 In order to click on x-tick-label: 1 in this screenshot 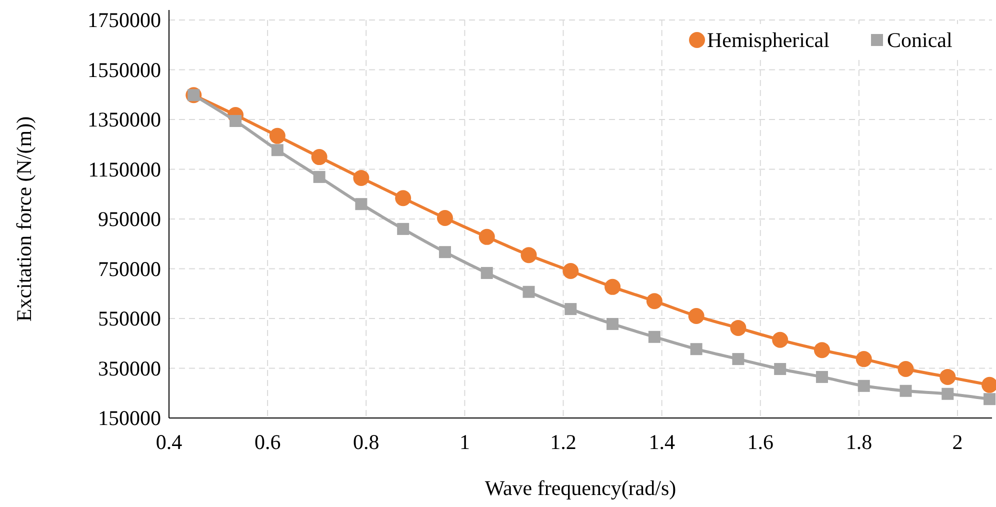, I will do `click(464, 442)`.